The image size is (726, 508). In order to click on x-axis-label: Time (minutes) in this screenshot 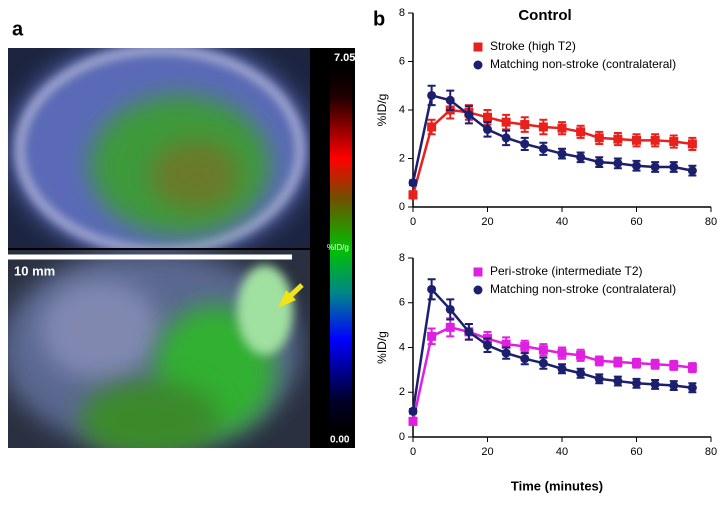, I will do `click(557, 485)`.